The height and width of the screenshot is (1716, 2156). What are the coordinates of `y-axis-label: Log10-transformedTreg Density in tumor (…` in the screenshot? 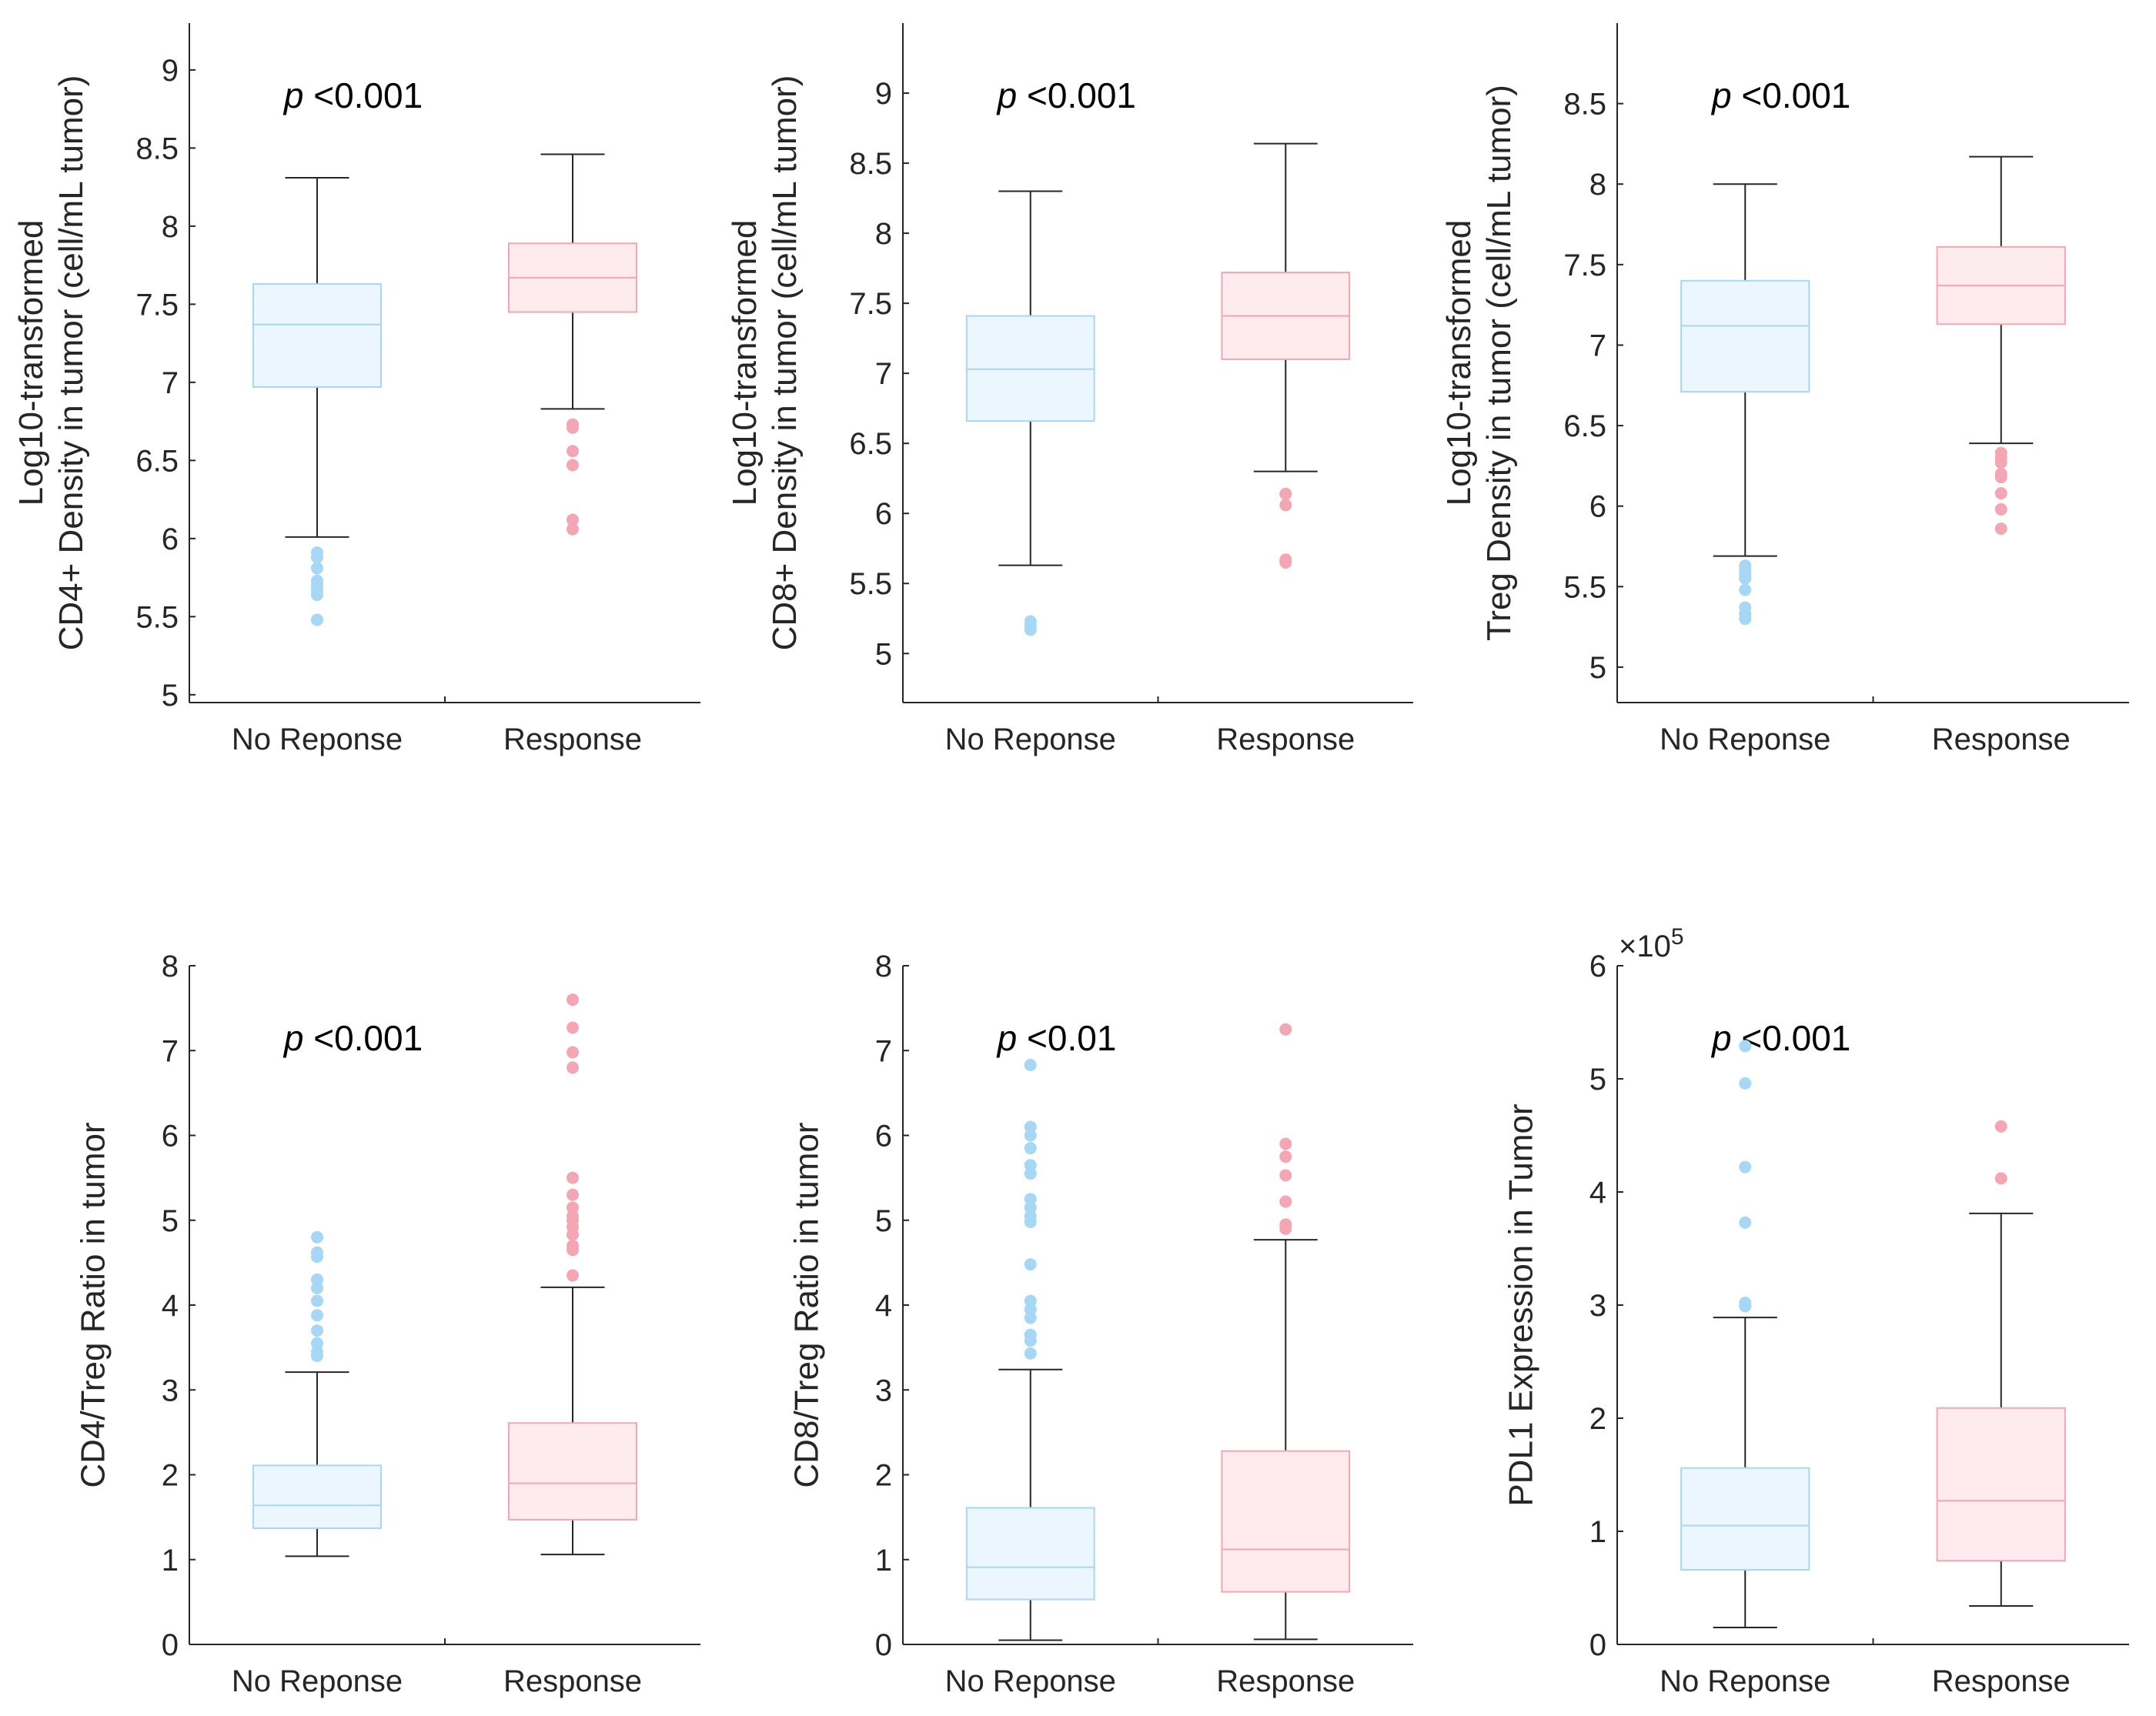 It's located at (1479, 363).